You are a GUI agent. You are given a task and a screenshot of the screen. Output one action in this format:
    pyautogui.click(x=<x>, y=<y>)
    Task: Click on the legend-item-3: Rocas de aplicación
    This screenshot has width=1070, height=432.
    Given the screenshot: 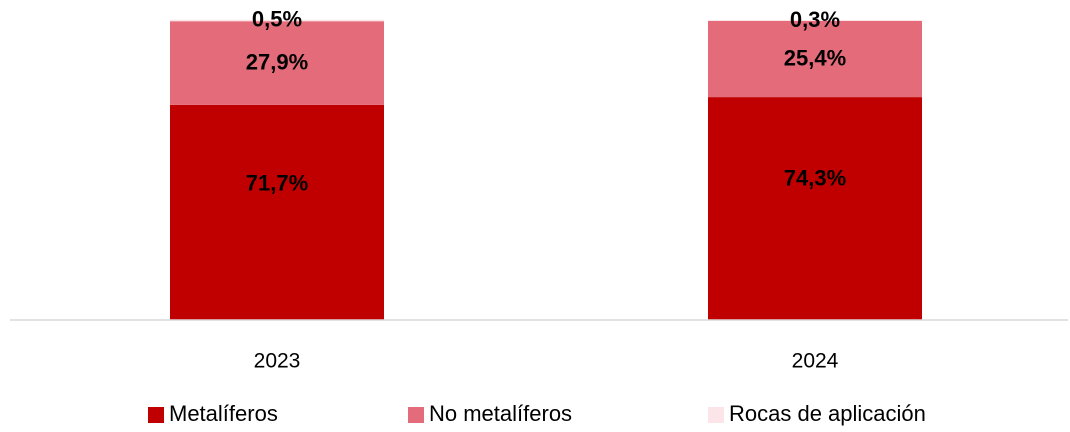 What is the action you would take?
    pyautogui.click(x=817, y=413)
    